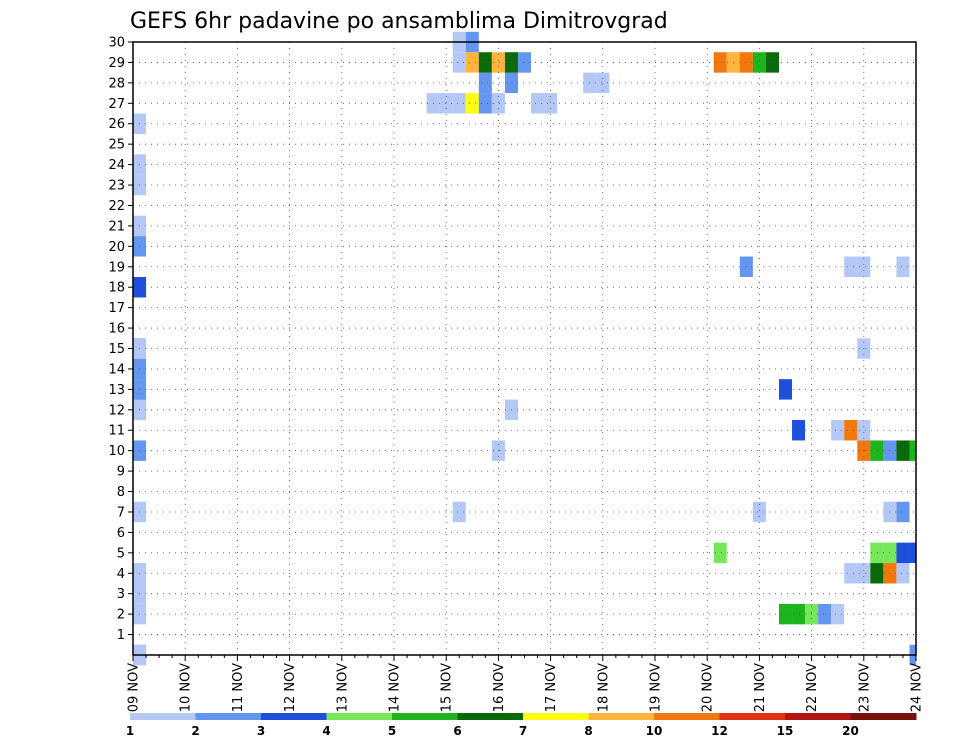 Image resolution: width=960 pixels, height=742 pixels. I want to click on colorbar-label: 5, so click(392, 731).